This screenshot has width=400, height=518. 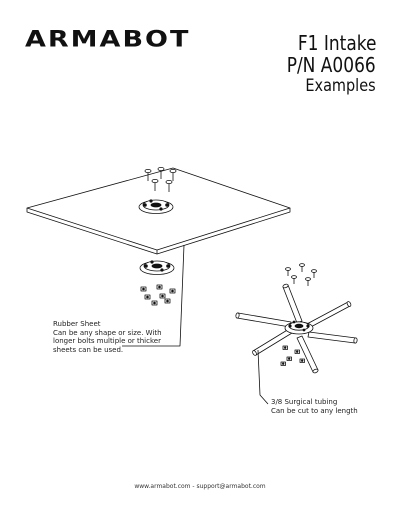 What do you see at coordinates (314, 410) in the screenshot?
I see `tubing-note-line: Can be cut to any length` at bounding box center [314, 410].